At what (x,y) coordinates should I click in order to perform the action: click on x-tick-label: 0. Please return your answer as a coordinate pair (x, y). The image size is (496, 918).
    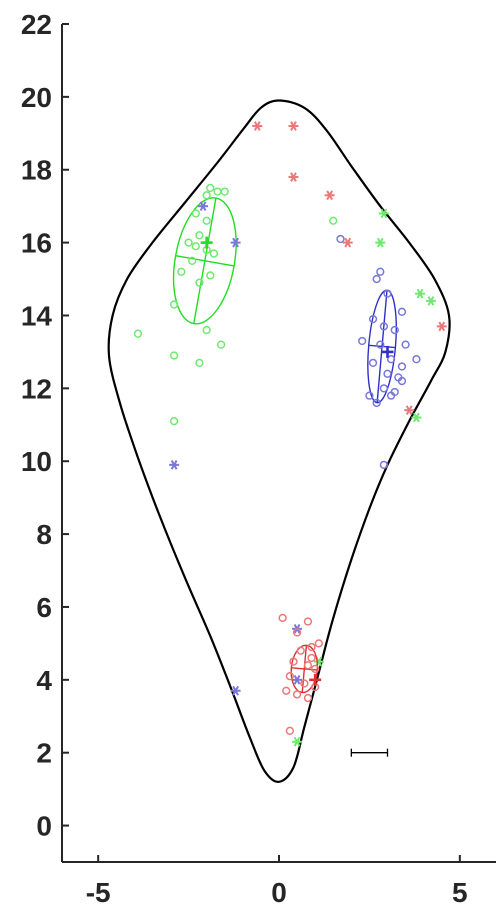
    Looking at the image, I should click on (279, 892).